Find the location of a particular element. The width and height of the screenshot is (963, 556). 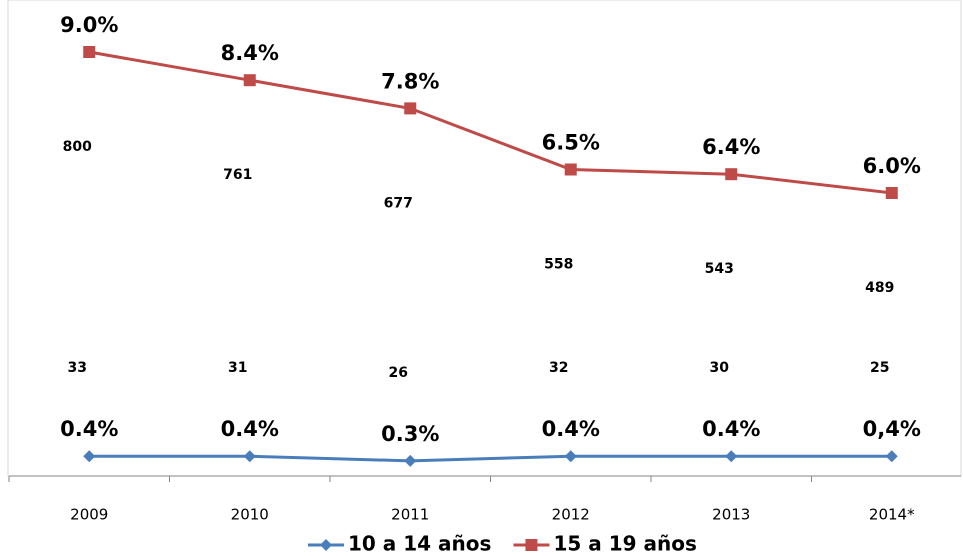

count-label: 32 is located at coordinates (558, 368).